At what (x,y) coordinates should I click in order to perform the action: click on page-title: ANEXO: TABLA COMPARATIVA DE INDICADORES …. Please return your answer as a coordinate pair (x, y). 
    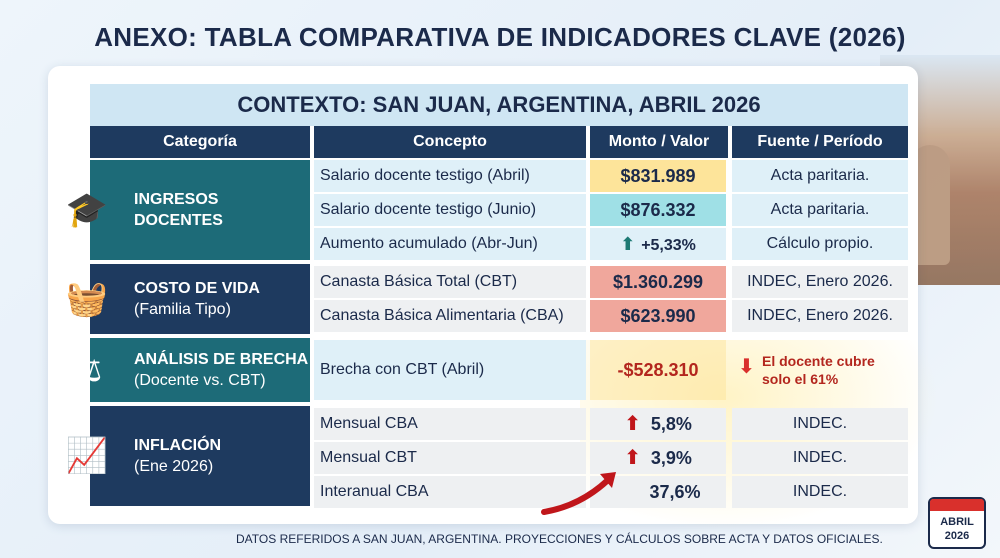
    Looking at the image, I should click on (500, 37).